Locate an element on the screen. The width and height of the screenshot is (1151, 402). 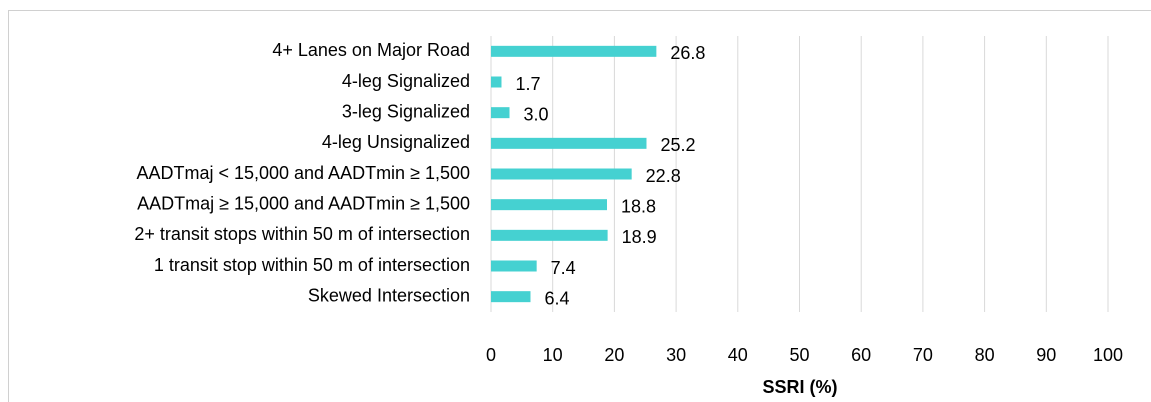
x-axis-title: SSRI (%) is located at coordinates (799, 387).